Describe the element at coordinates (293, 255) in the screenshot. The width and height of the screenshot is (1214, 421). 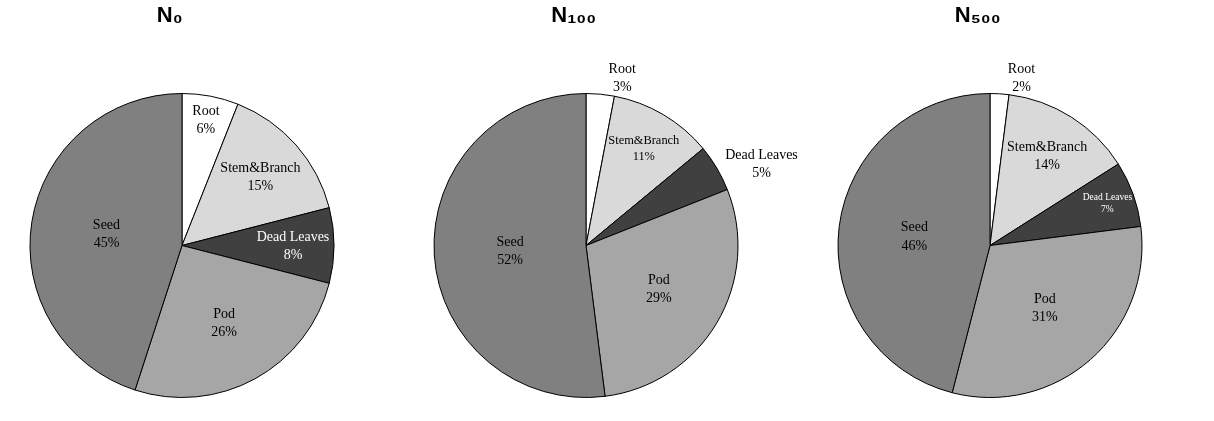
I see `data-label: 8%` at that location.